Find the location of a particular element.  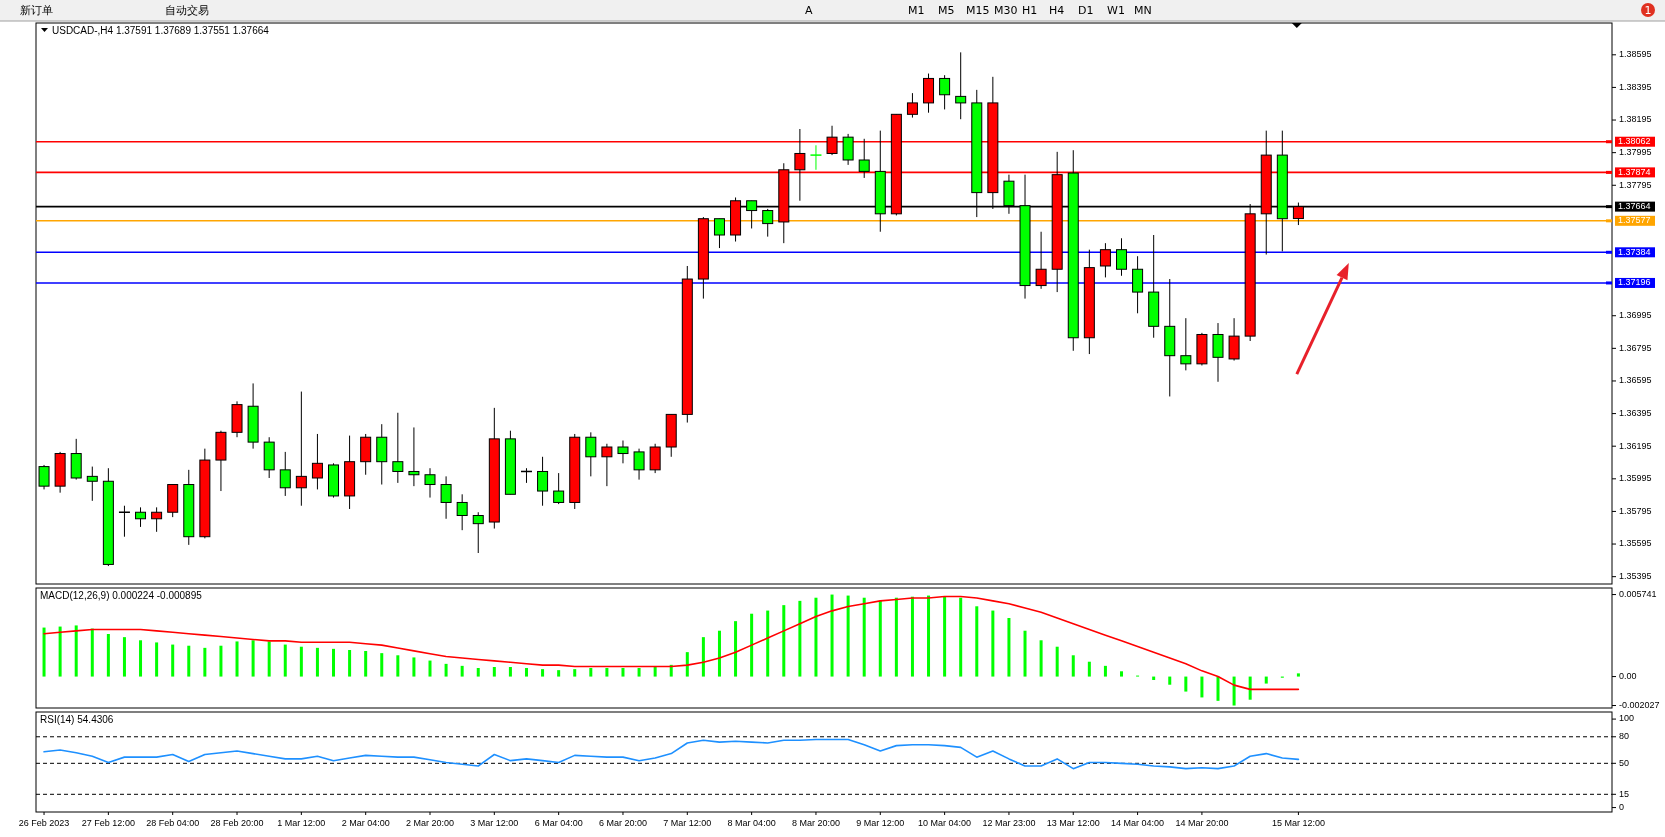

x-tick-label: 6 Mar 04:00 is located at coordinates (558, 823).